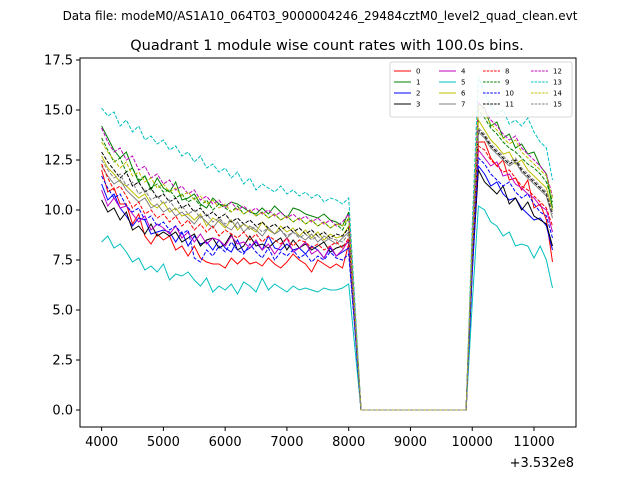 The image size is (640, 480). What do you see at coordinates (507, 72) in the screenshot?
I see `legend-label-8: 8` at bounding box center [507, 72].